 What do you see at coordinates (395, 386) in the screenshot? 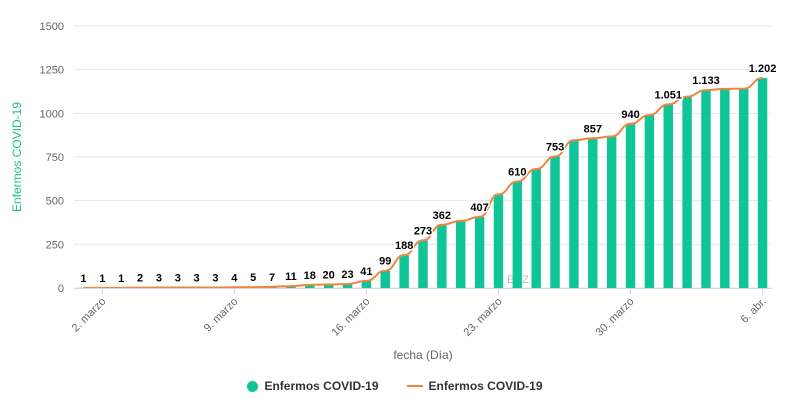
I see `legend: Enfermos COVID-19 Enfermos COVID-19` at bounding box center [395, 386].